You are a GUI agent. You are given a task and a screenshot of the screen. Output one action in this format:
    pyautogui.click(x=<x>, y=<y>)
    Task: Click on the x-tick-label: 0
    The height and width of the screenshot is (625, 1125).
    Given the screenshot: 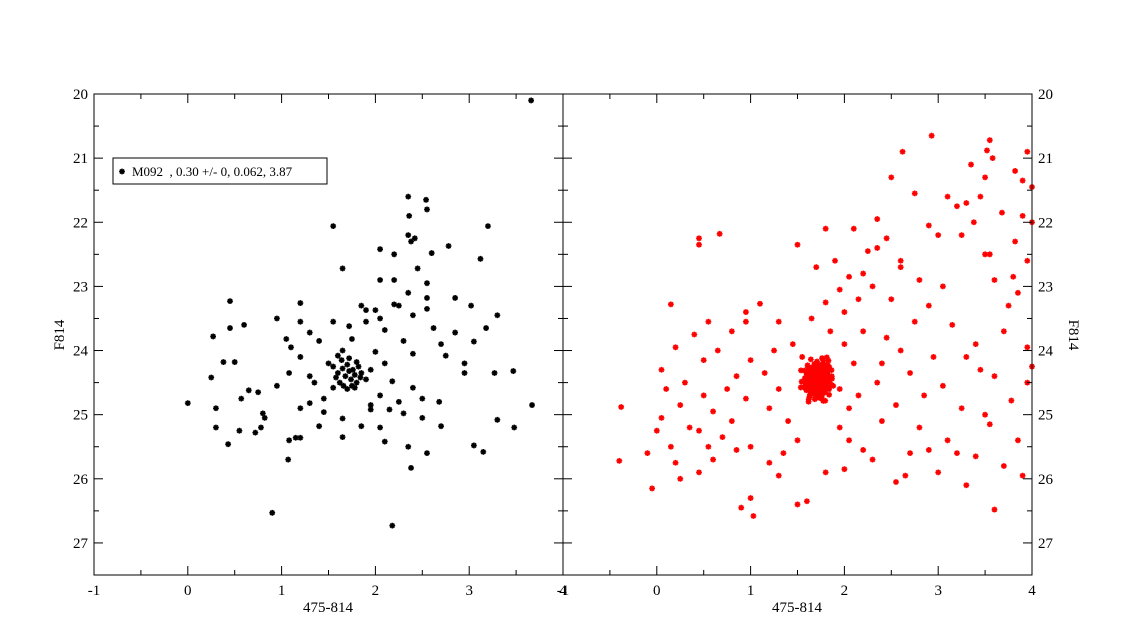 What is the action you would take?
    pyautogui.click(x=657, y=591)
    